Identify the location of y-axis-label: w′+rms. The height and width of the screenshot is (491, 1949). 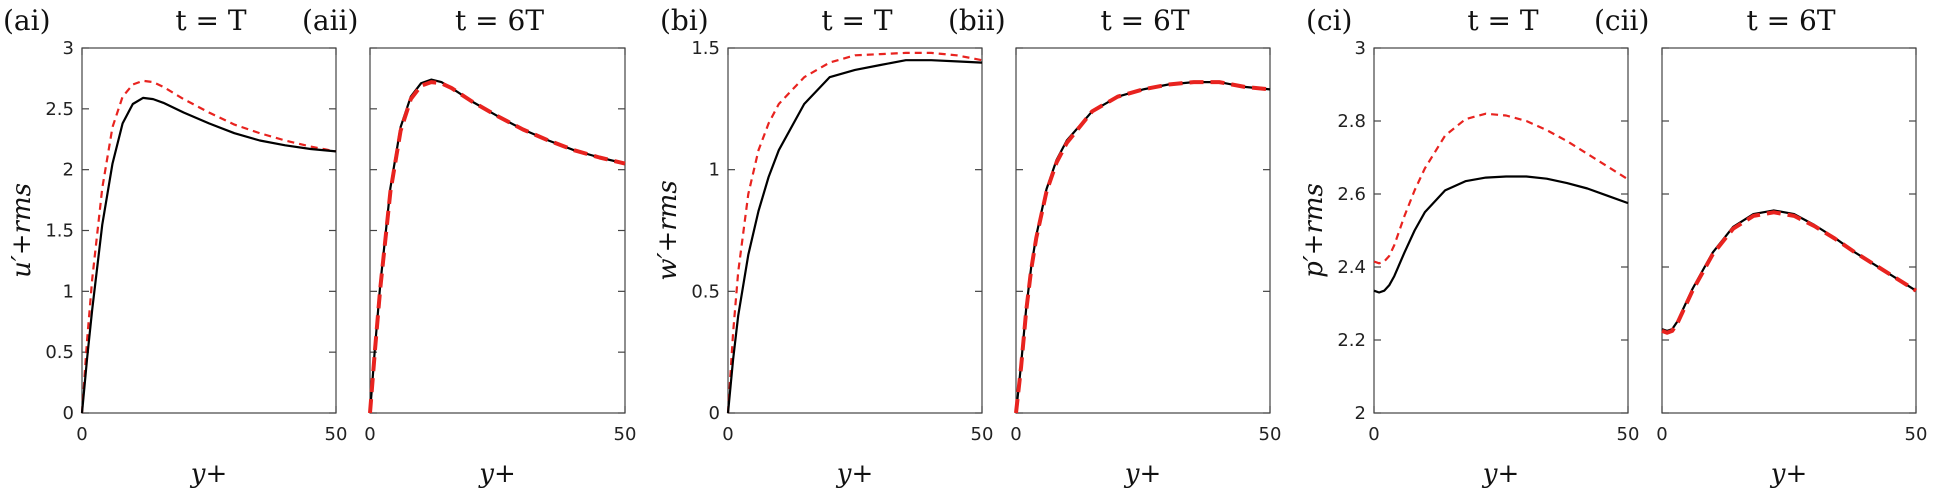
(668, 230).